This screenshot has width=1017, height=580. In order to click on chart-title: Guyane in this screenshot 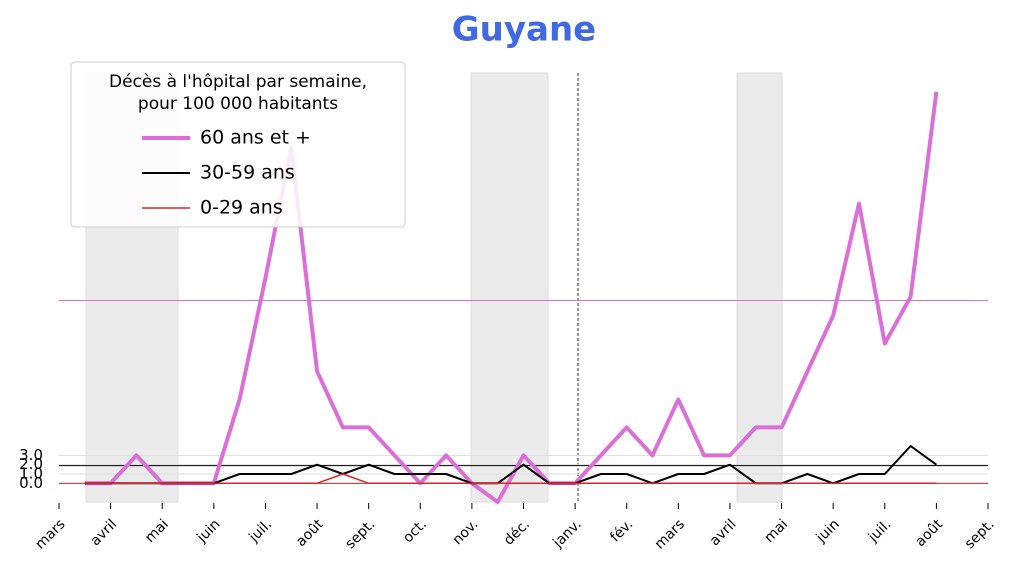, I will do `click(524, 30)`.